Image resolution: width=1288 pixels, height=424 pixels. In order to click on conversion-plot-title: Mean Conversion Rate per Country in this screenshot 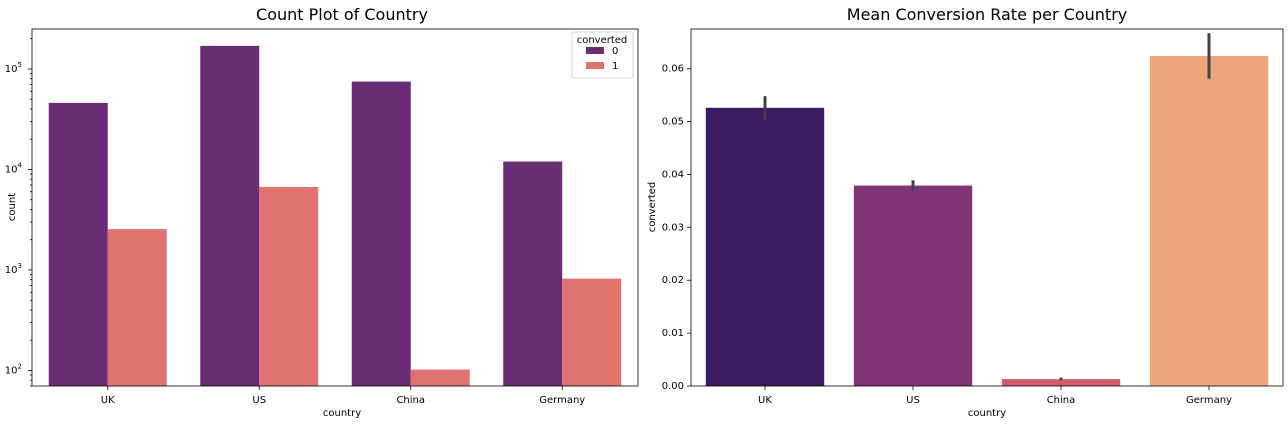, I will do `click(987, 14)`.